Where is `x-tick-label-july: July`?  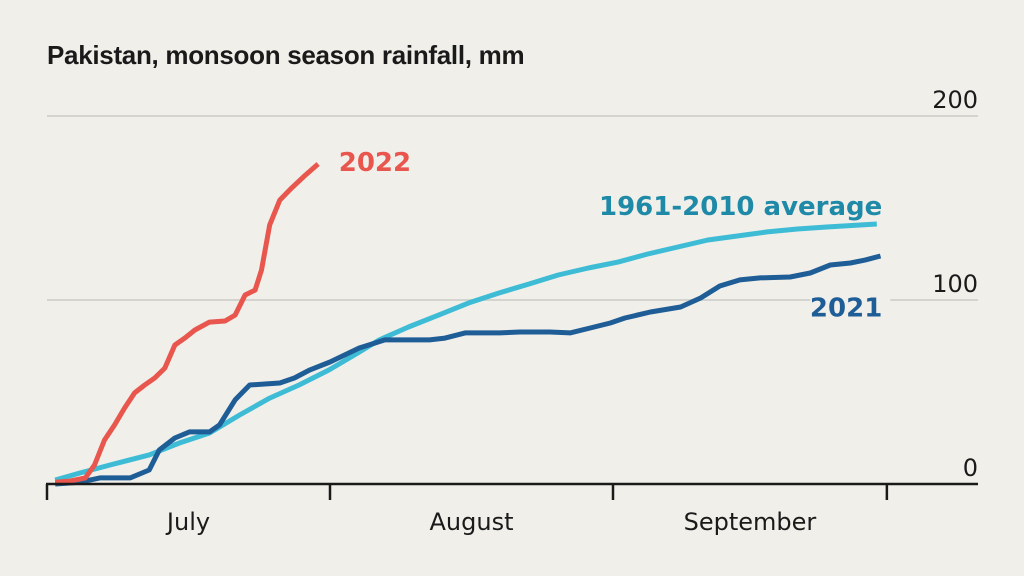 x-tick-label-july: July is located at coordinates (187, 522).